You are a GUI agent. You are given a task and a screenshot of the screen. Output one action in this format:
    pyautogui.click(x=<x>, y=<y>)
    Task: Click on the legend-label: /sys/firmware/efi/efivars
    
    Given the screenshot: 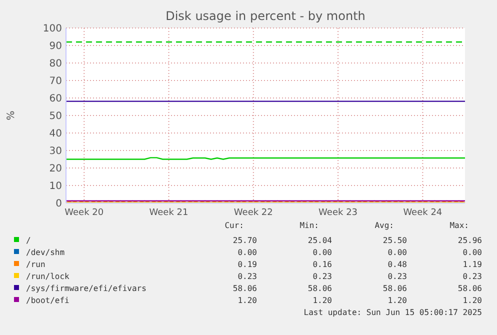 What is the action you would take?
    pyautogui.click(x=86, y=288)
    